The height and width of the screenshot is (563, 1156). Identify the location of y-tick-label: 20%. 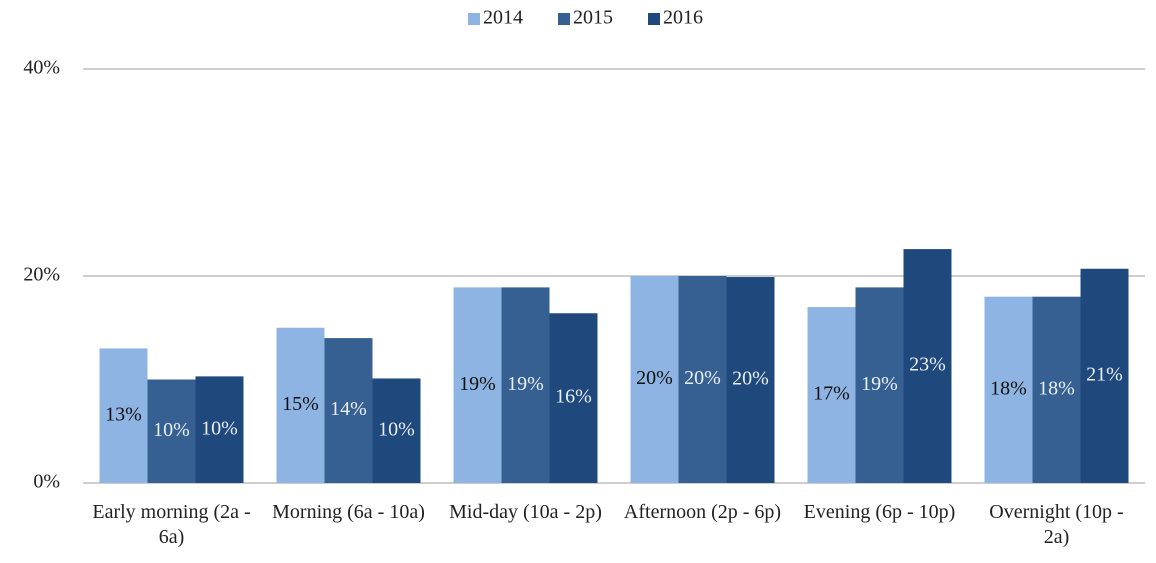
(41, 275).